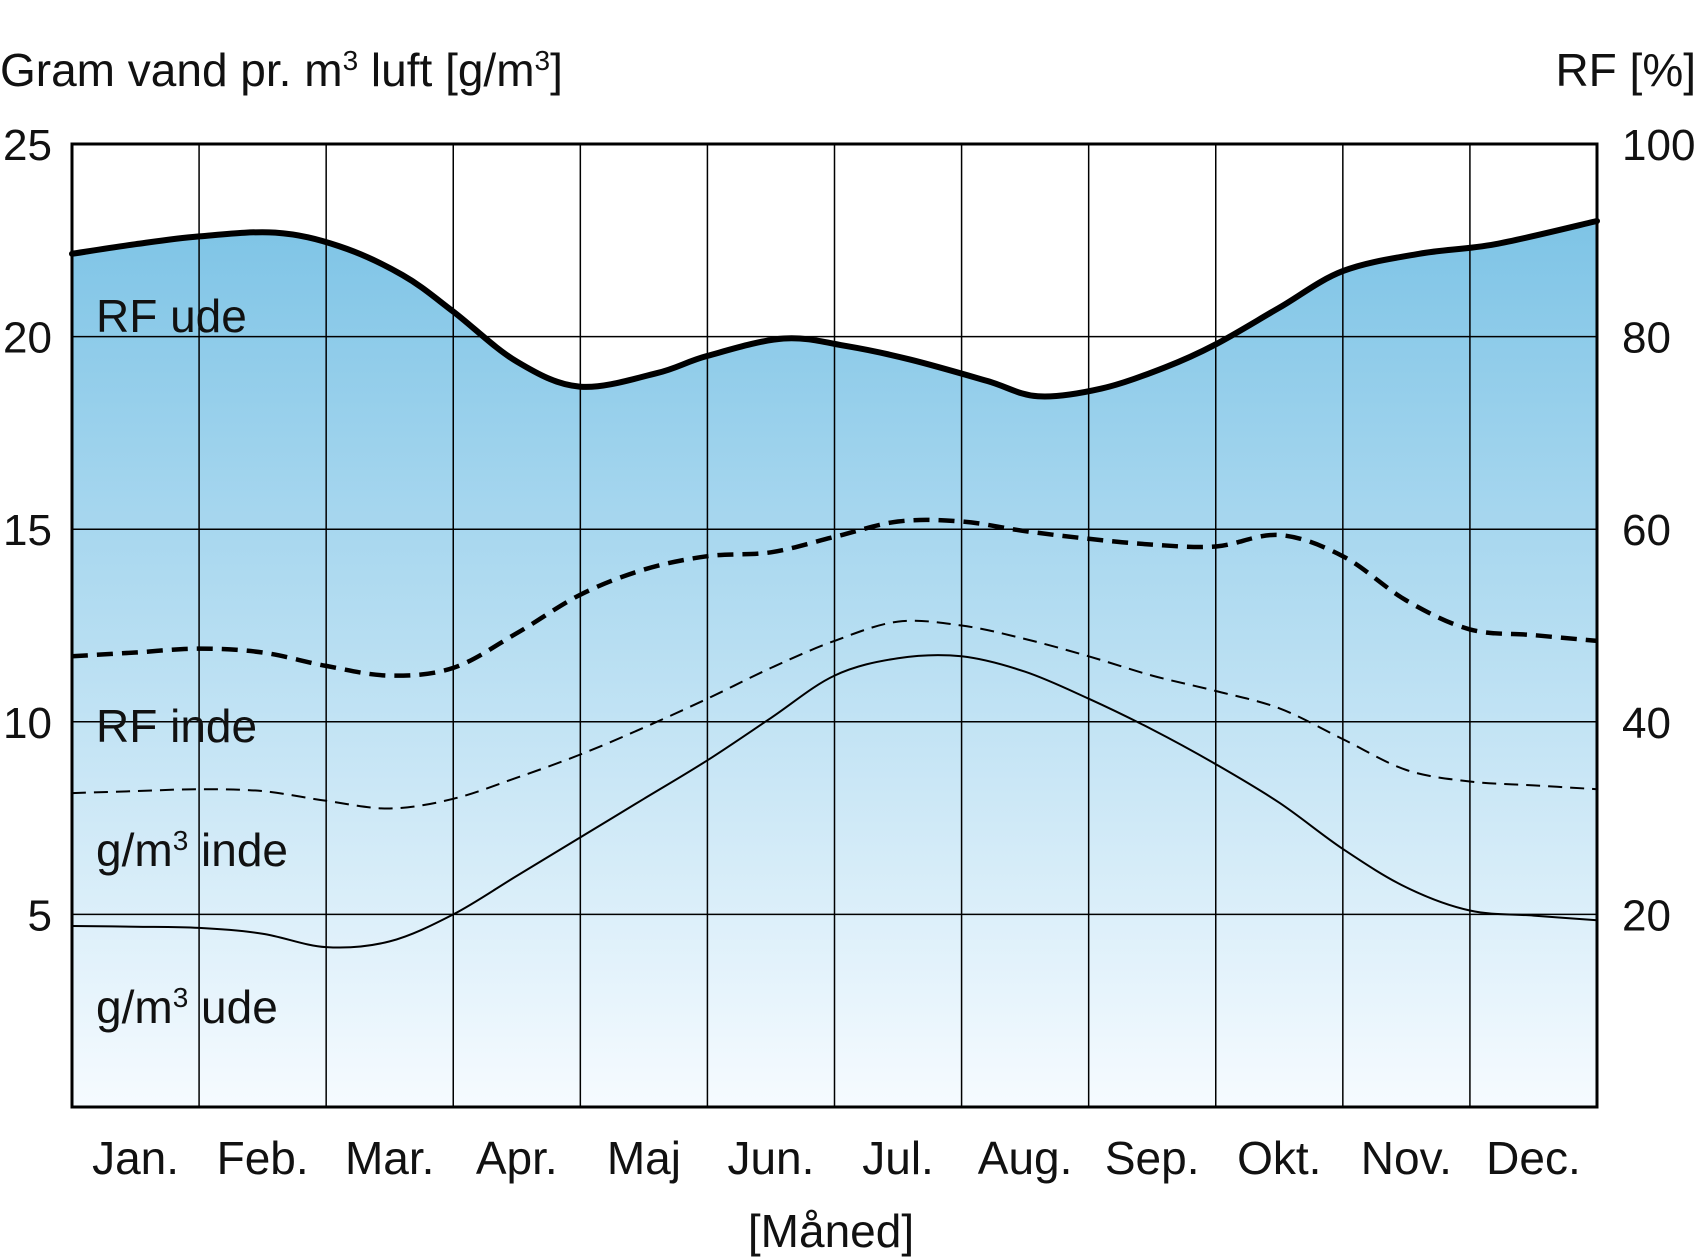  Describe the element at coordinates (831, 1231) in the screenshot. I see `x-axis-title: [Måned]` at that location.